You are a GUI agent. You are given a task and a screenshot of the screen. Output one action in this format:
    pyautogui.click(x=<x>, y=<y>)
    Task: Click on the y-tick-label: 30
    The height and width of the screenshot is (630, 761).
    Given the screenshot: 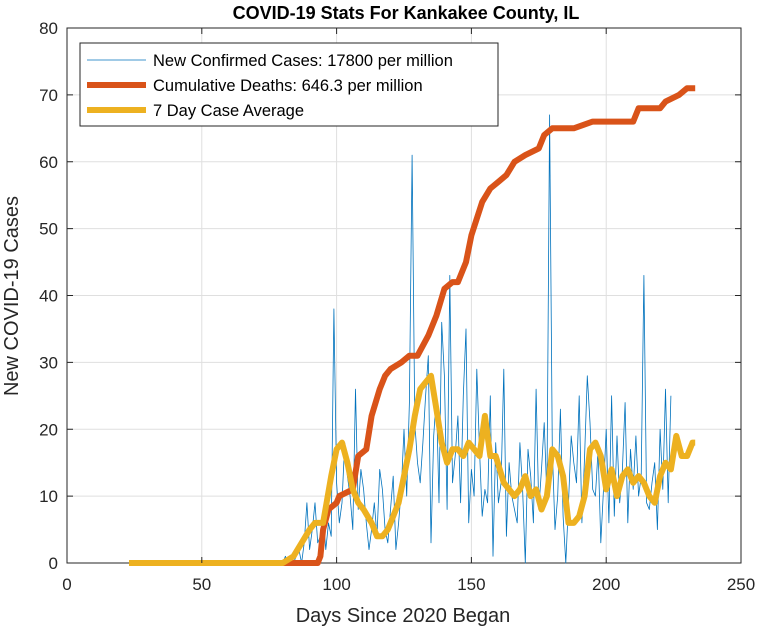 What is the action you would take?
    pyautogui.click(x=48, y=362)
    